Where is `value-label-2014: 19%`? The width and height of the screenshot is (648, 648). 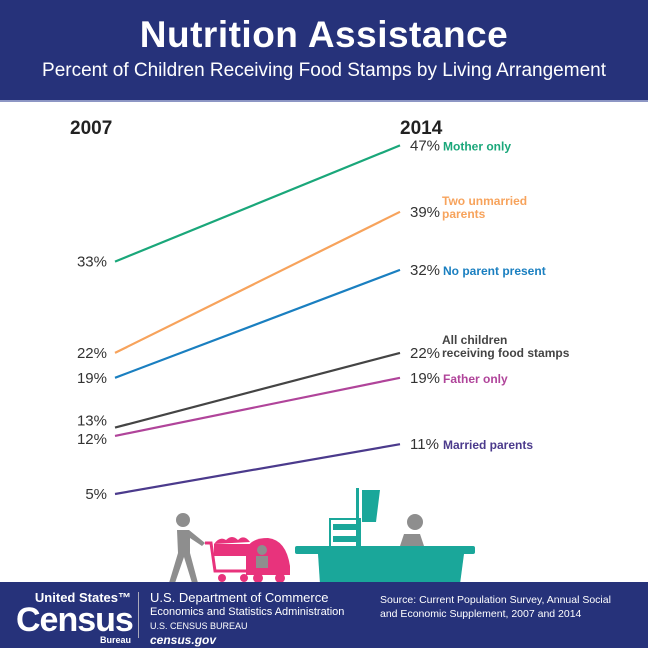
value-label-2014: 19% is located at coordinates (425, 378).